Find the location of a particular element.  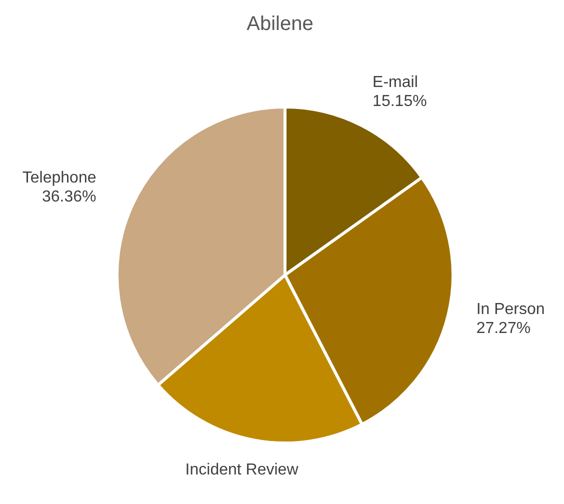

data-label: 15.15% is located at coordinates (399, 101).